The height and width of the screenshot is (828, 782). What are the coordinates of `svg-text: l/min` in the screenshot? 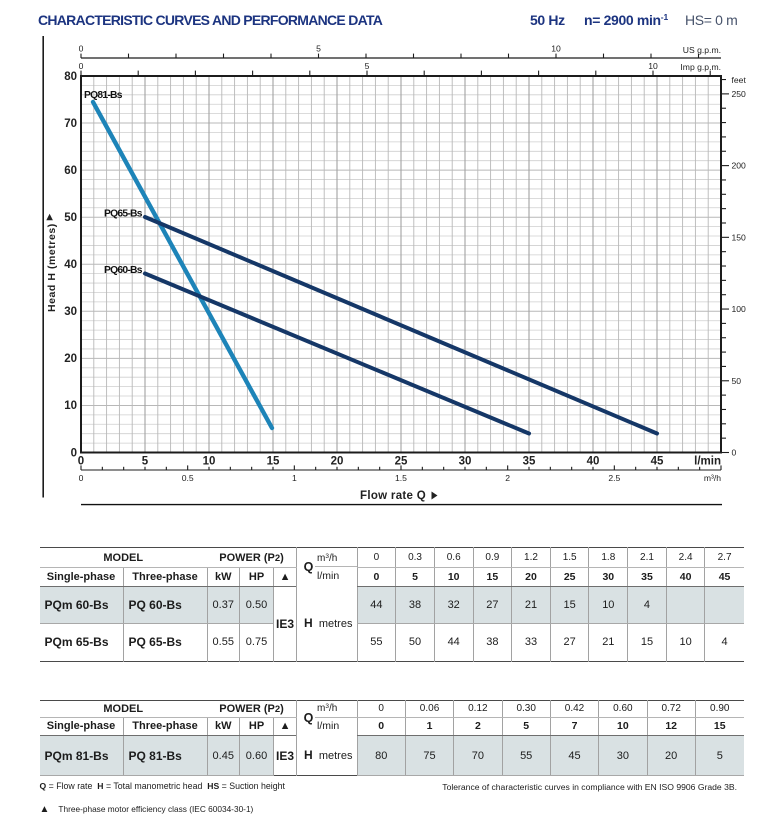 It's located at (707, 462).